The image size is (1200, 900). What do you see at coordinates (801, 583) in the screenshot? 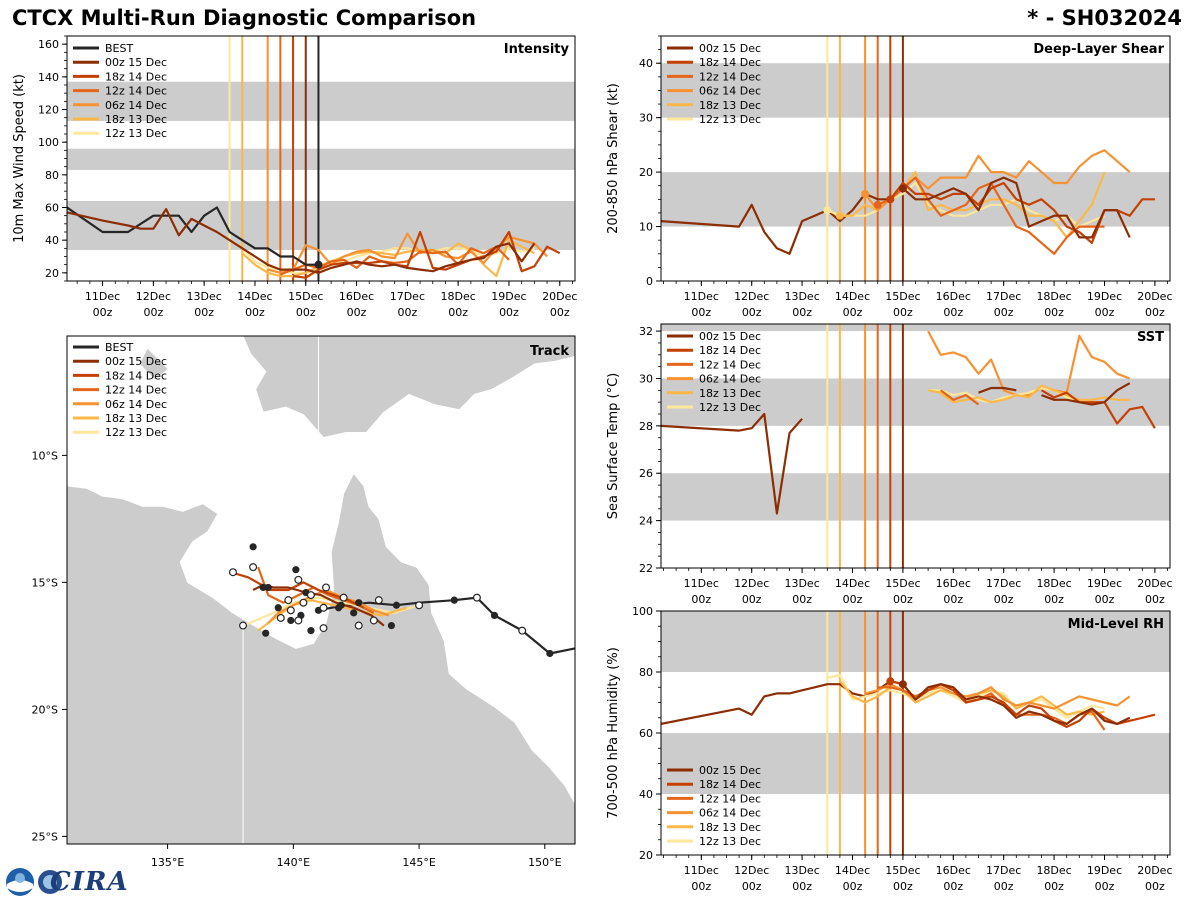
I see `x-tick-label: 13Dec` at bounding box center [801, 583].